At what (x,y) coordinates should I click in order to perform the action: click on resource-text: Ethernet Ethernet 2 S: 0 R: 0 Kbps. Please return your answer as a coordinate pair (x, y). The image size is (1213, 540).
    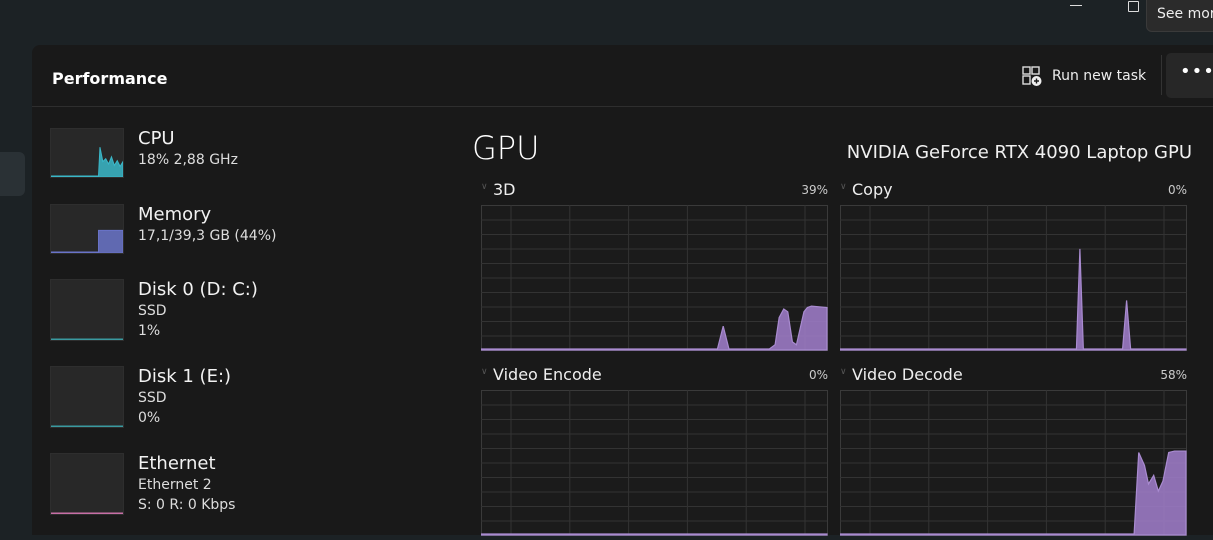
    Looking at the image, I should click on (186, 484).